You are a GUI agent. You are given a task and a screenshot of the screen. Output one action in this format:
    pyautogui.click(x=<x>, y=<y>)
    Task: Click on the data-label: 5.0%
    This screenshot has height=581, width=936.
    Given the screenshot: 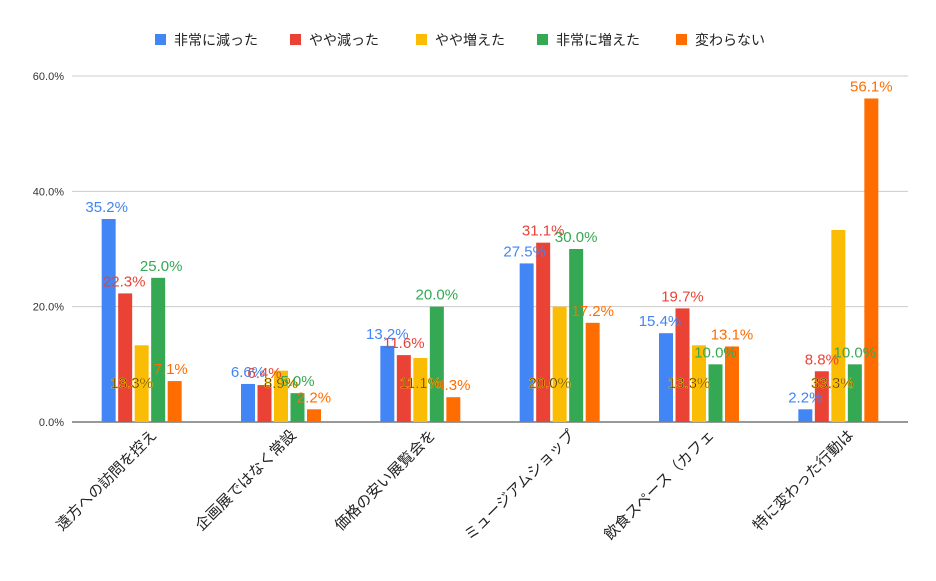 What is the action you would take?
    pyautogui.click(x=297, y=381)
    